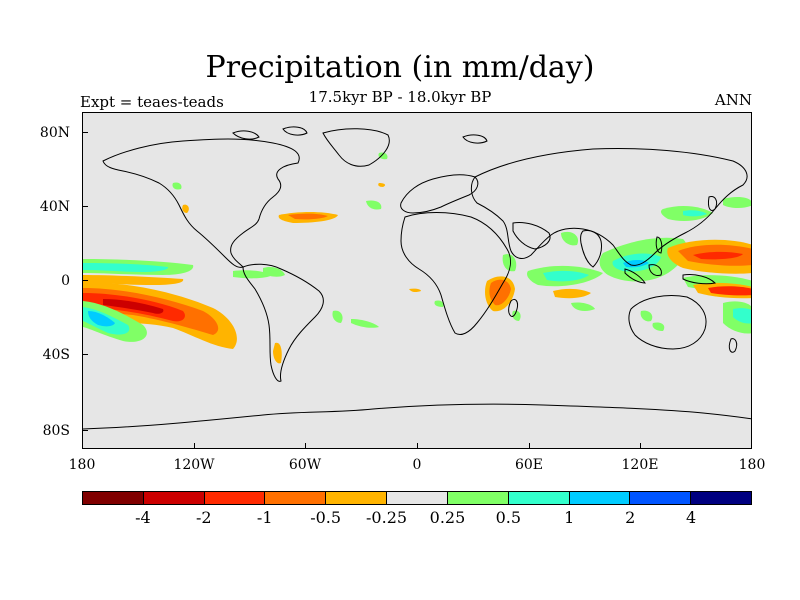 The height and width of the screenshot is (600, 800). What do you see at coordinates (513, 307) in the screenshot?
I see `madagascar-outline` at bounding box center [513, 307].